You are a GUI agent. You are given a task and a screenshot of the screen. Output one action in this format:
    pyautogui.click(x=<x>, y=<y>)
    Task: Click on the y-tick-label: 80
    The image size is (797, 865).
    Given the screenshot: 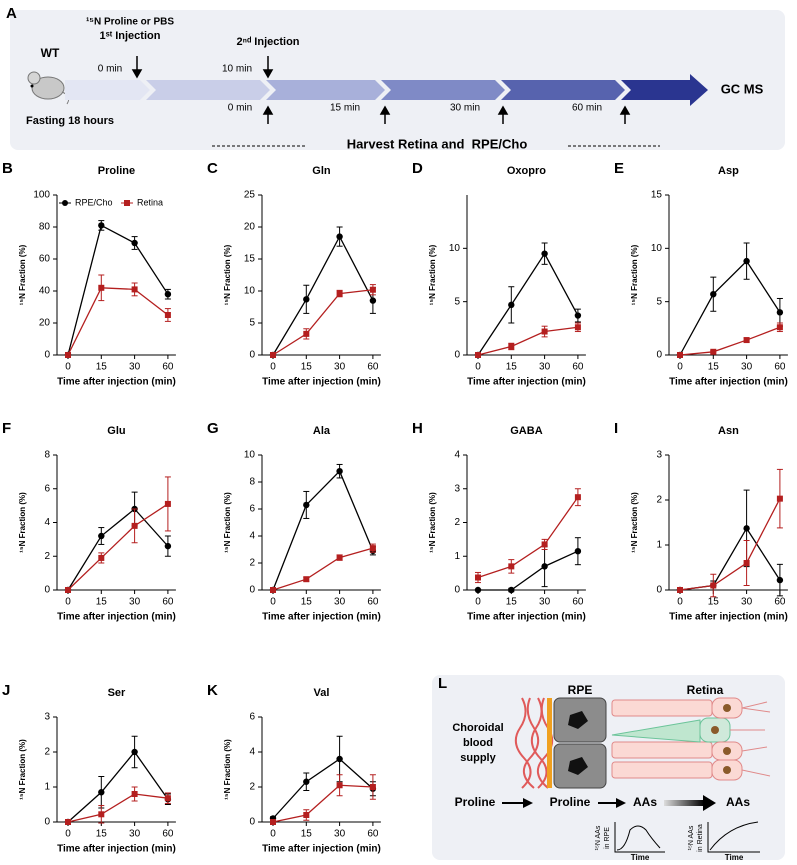 What is the action you would take?
    pyautogui.click(x=45, y=227)
    